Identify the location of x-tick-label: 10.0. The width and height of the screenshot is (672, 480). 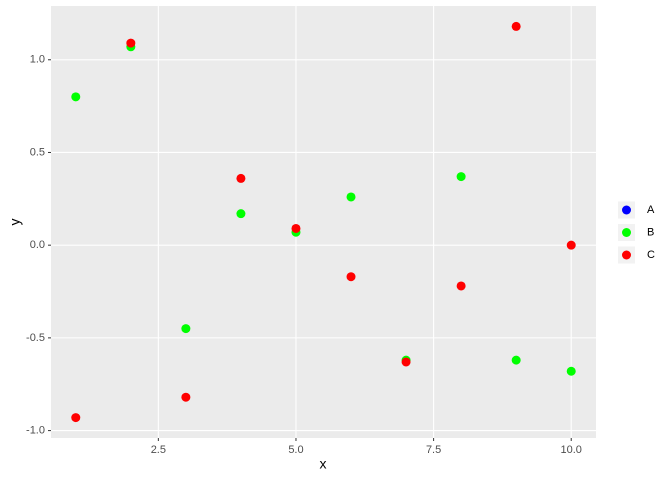
(571, 450).